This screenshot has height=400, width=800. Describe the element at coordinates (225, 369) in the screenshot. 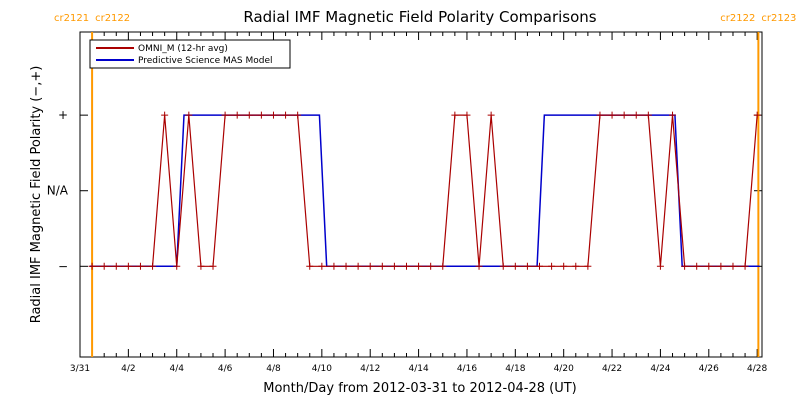

I see `x-tick-label: 4/6` at that location.